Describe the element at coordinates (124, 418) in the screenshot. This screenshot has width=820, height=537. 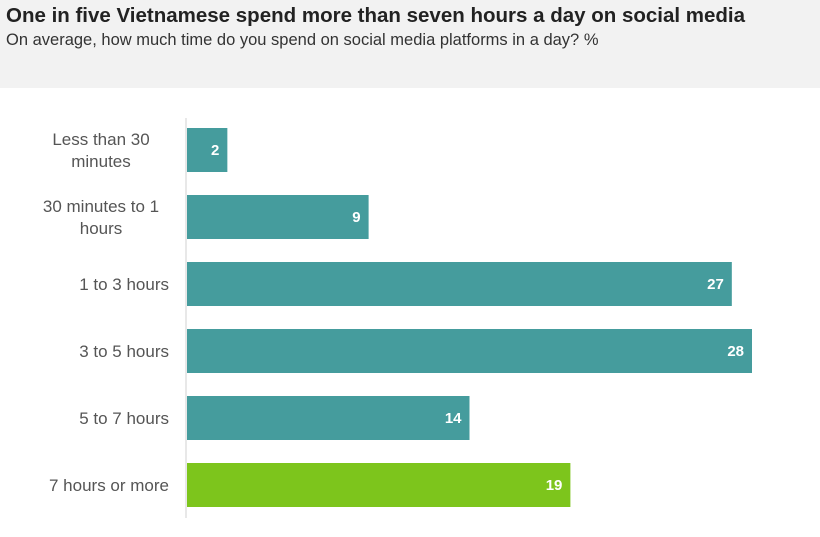
I see `category-label-4-line-0: 5 to 7 hours` at that location.